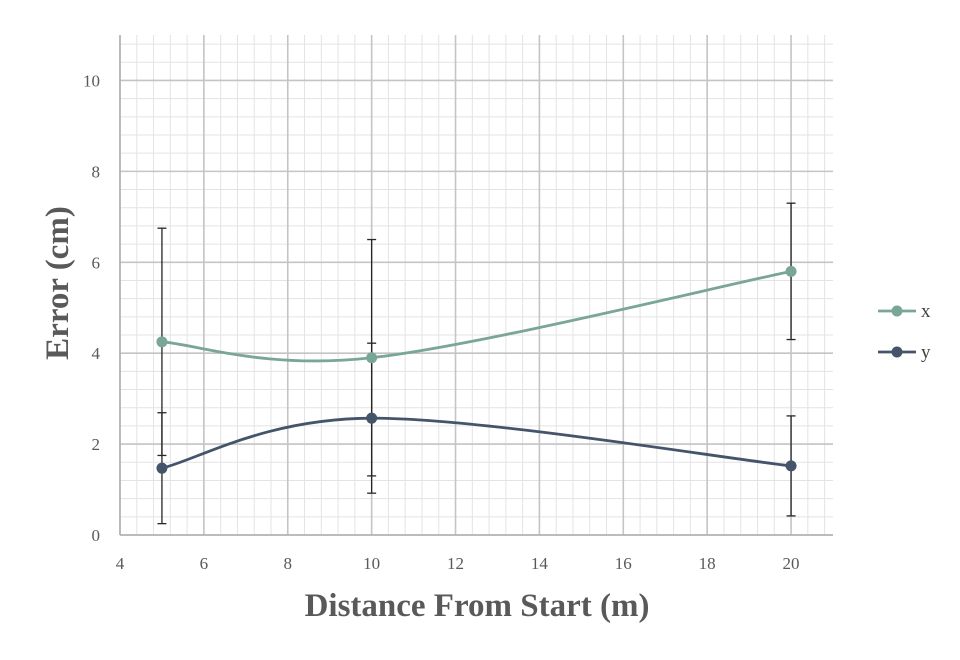 Image resolution: width=960 pixels, height=660 pixels. I want to click on legend-marker-x, so click(897, 311).